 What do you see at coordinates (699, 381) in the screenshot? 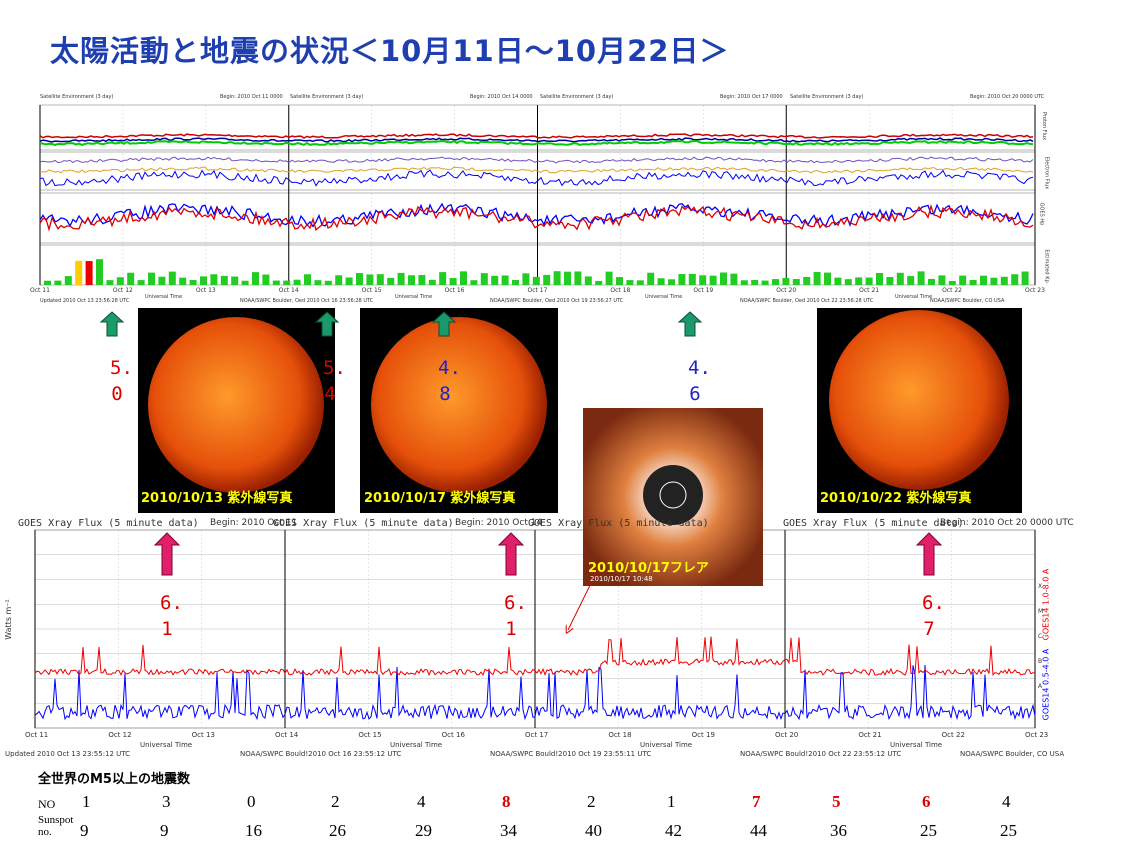
I see `magnitude: 4.6` at bounding box center [699, 381].